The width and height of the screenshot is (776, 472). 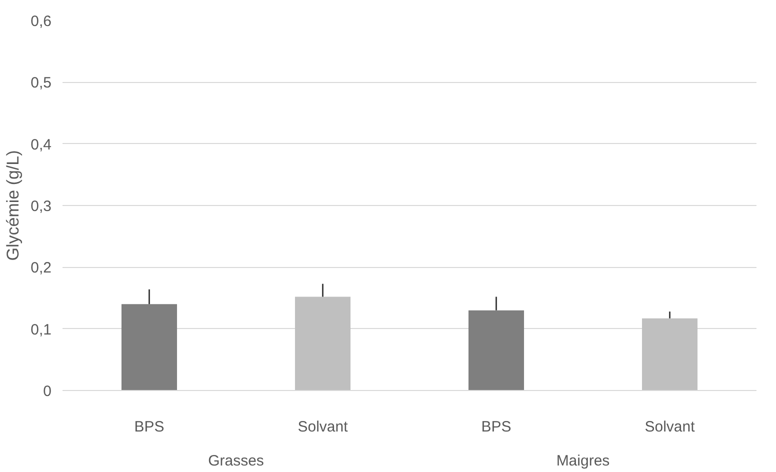 What do you see at coordinates (41, 268) in the screenshot?
I see `y-tick-label: 0,2` at bounding box center [41, 268].